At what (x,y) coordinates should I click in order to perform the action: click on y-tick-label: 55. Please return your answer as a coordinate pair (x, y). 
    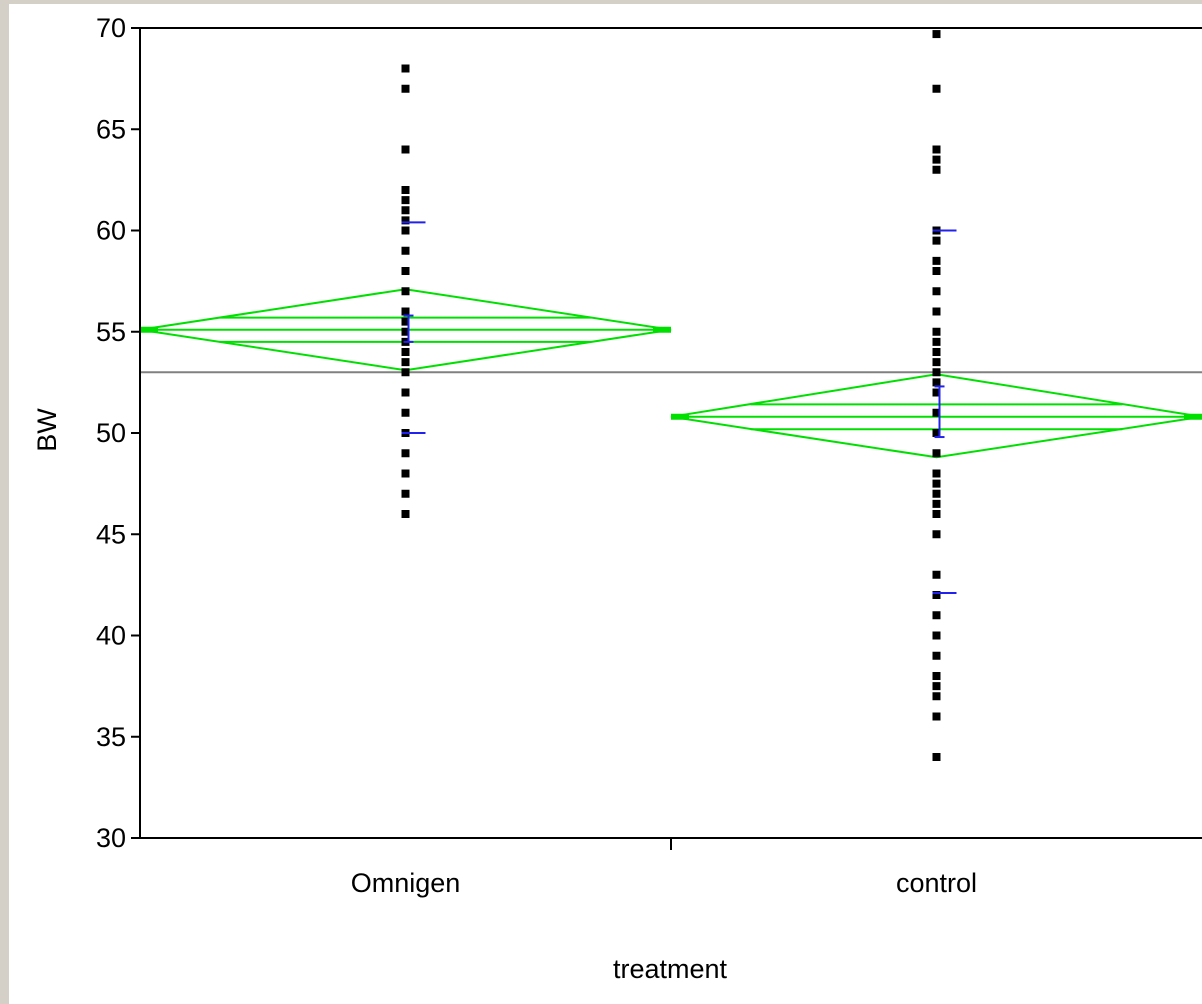
    Looking at the image, I should click on (111, 332).